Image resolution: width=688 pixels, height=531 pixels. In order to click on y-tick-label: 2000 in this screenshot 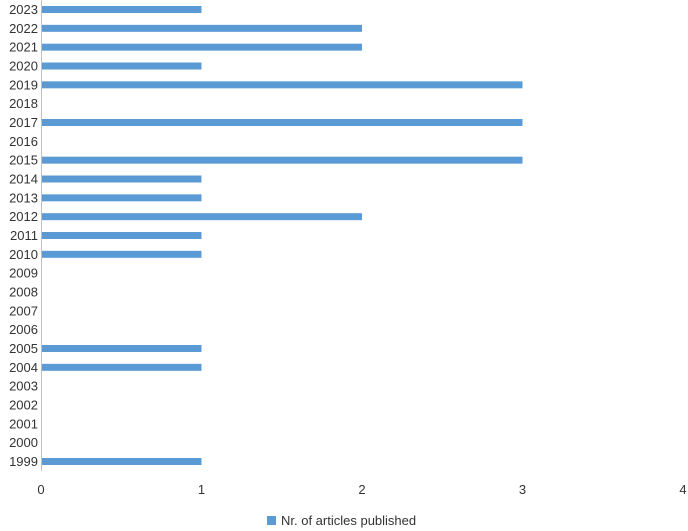, I will do `click(23, 442)`.